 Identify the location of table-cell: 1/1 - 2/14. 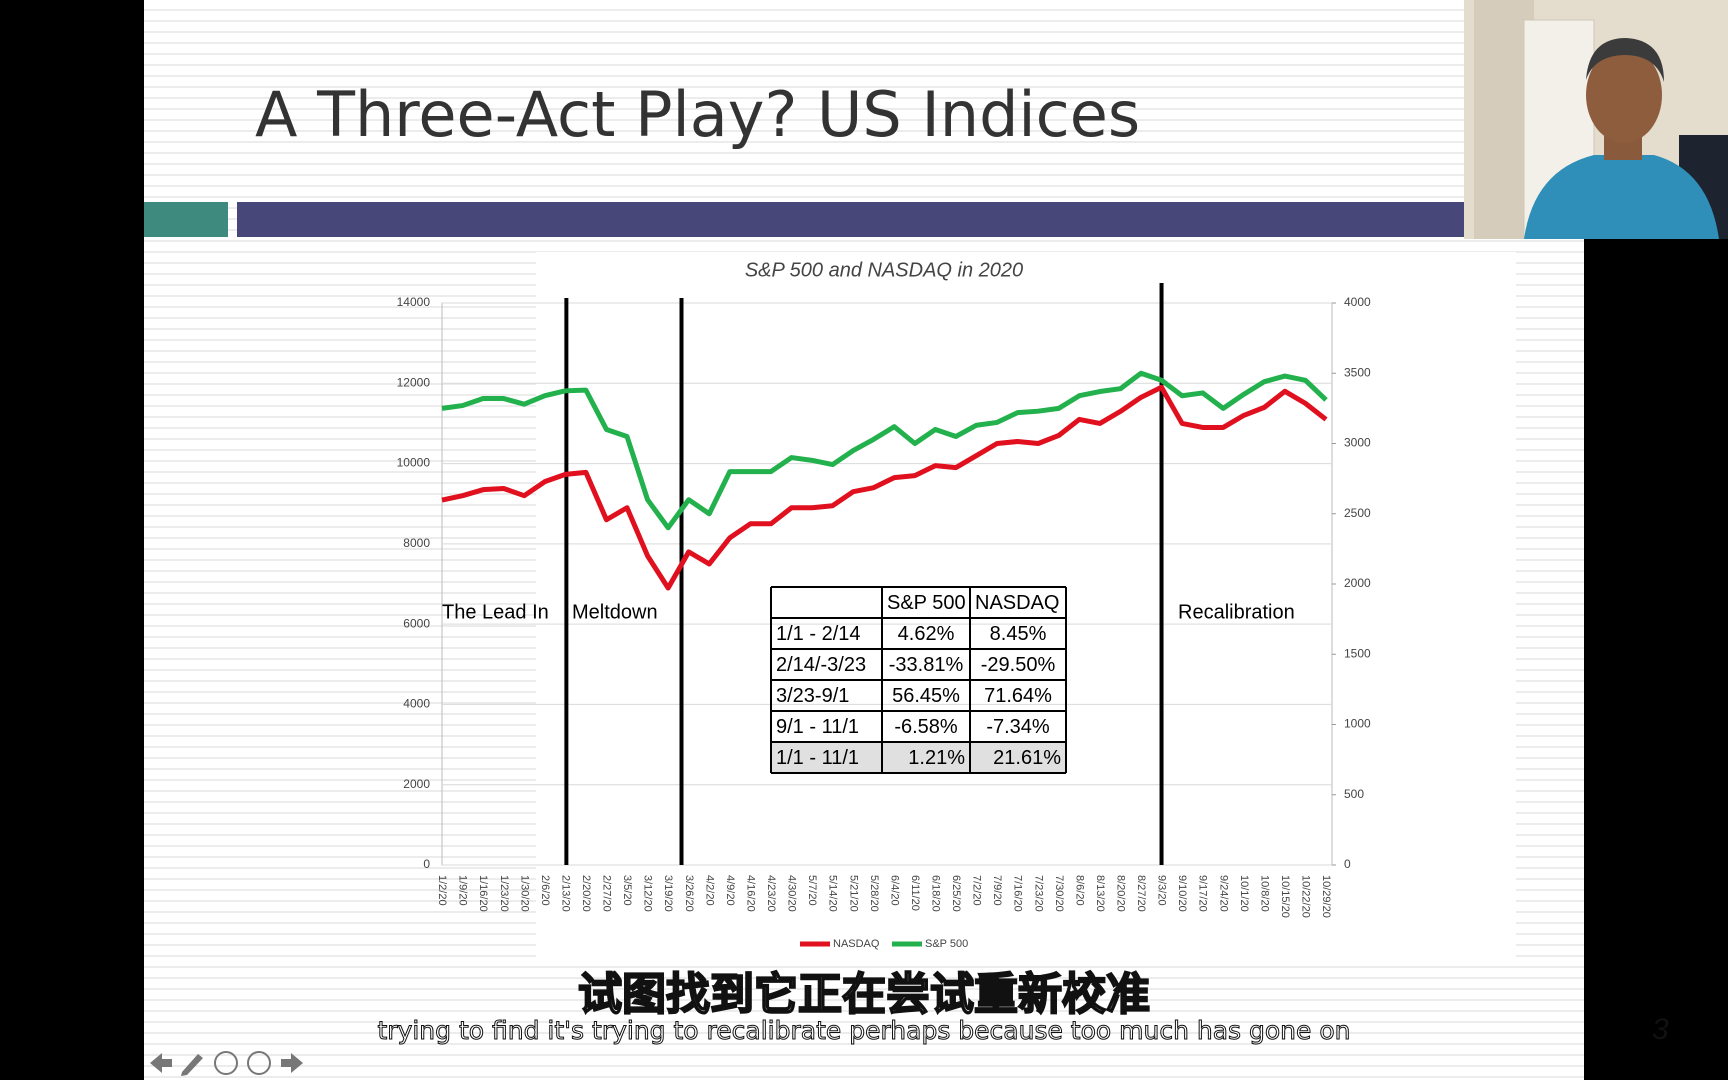
(818, 634).